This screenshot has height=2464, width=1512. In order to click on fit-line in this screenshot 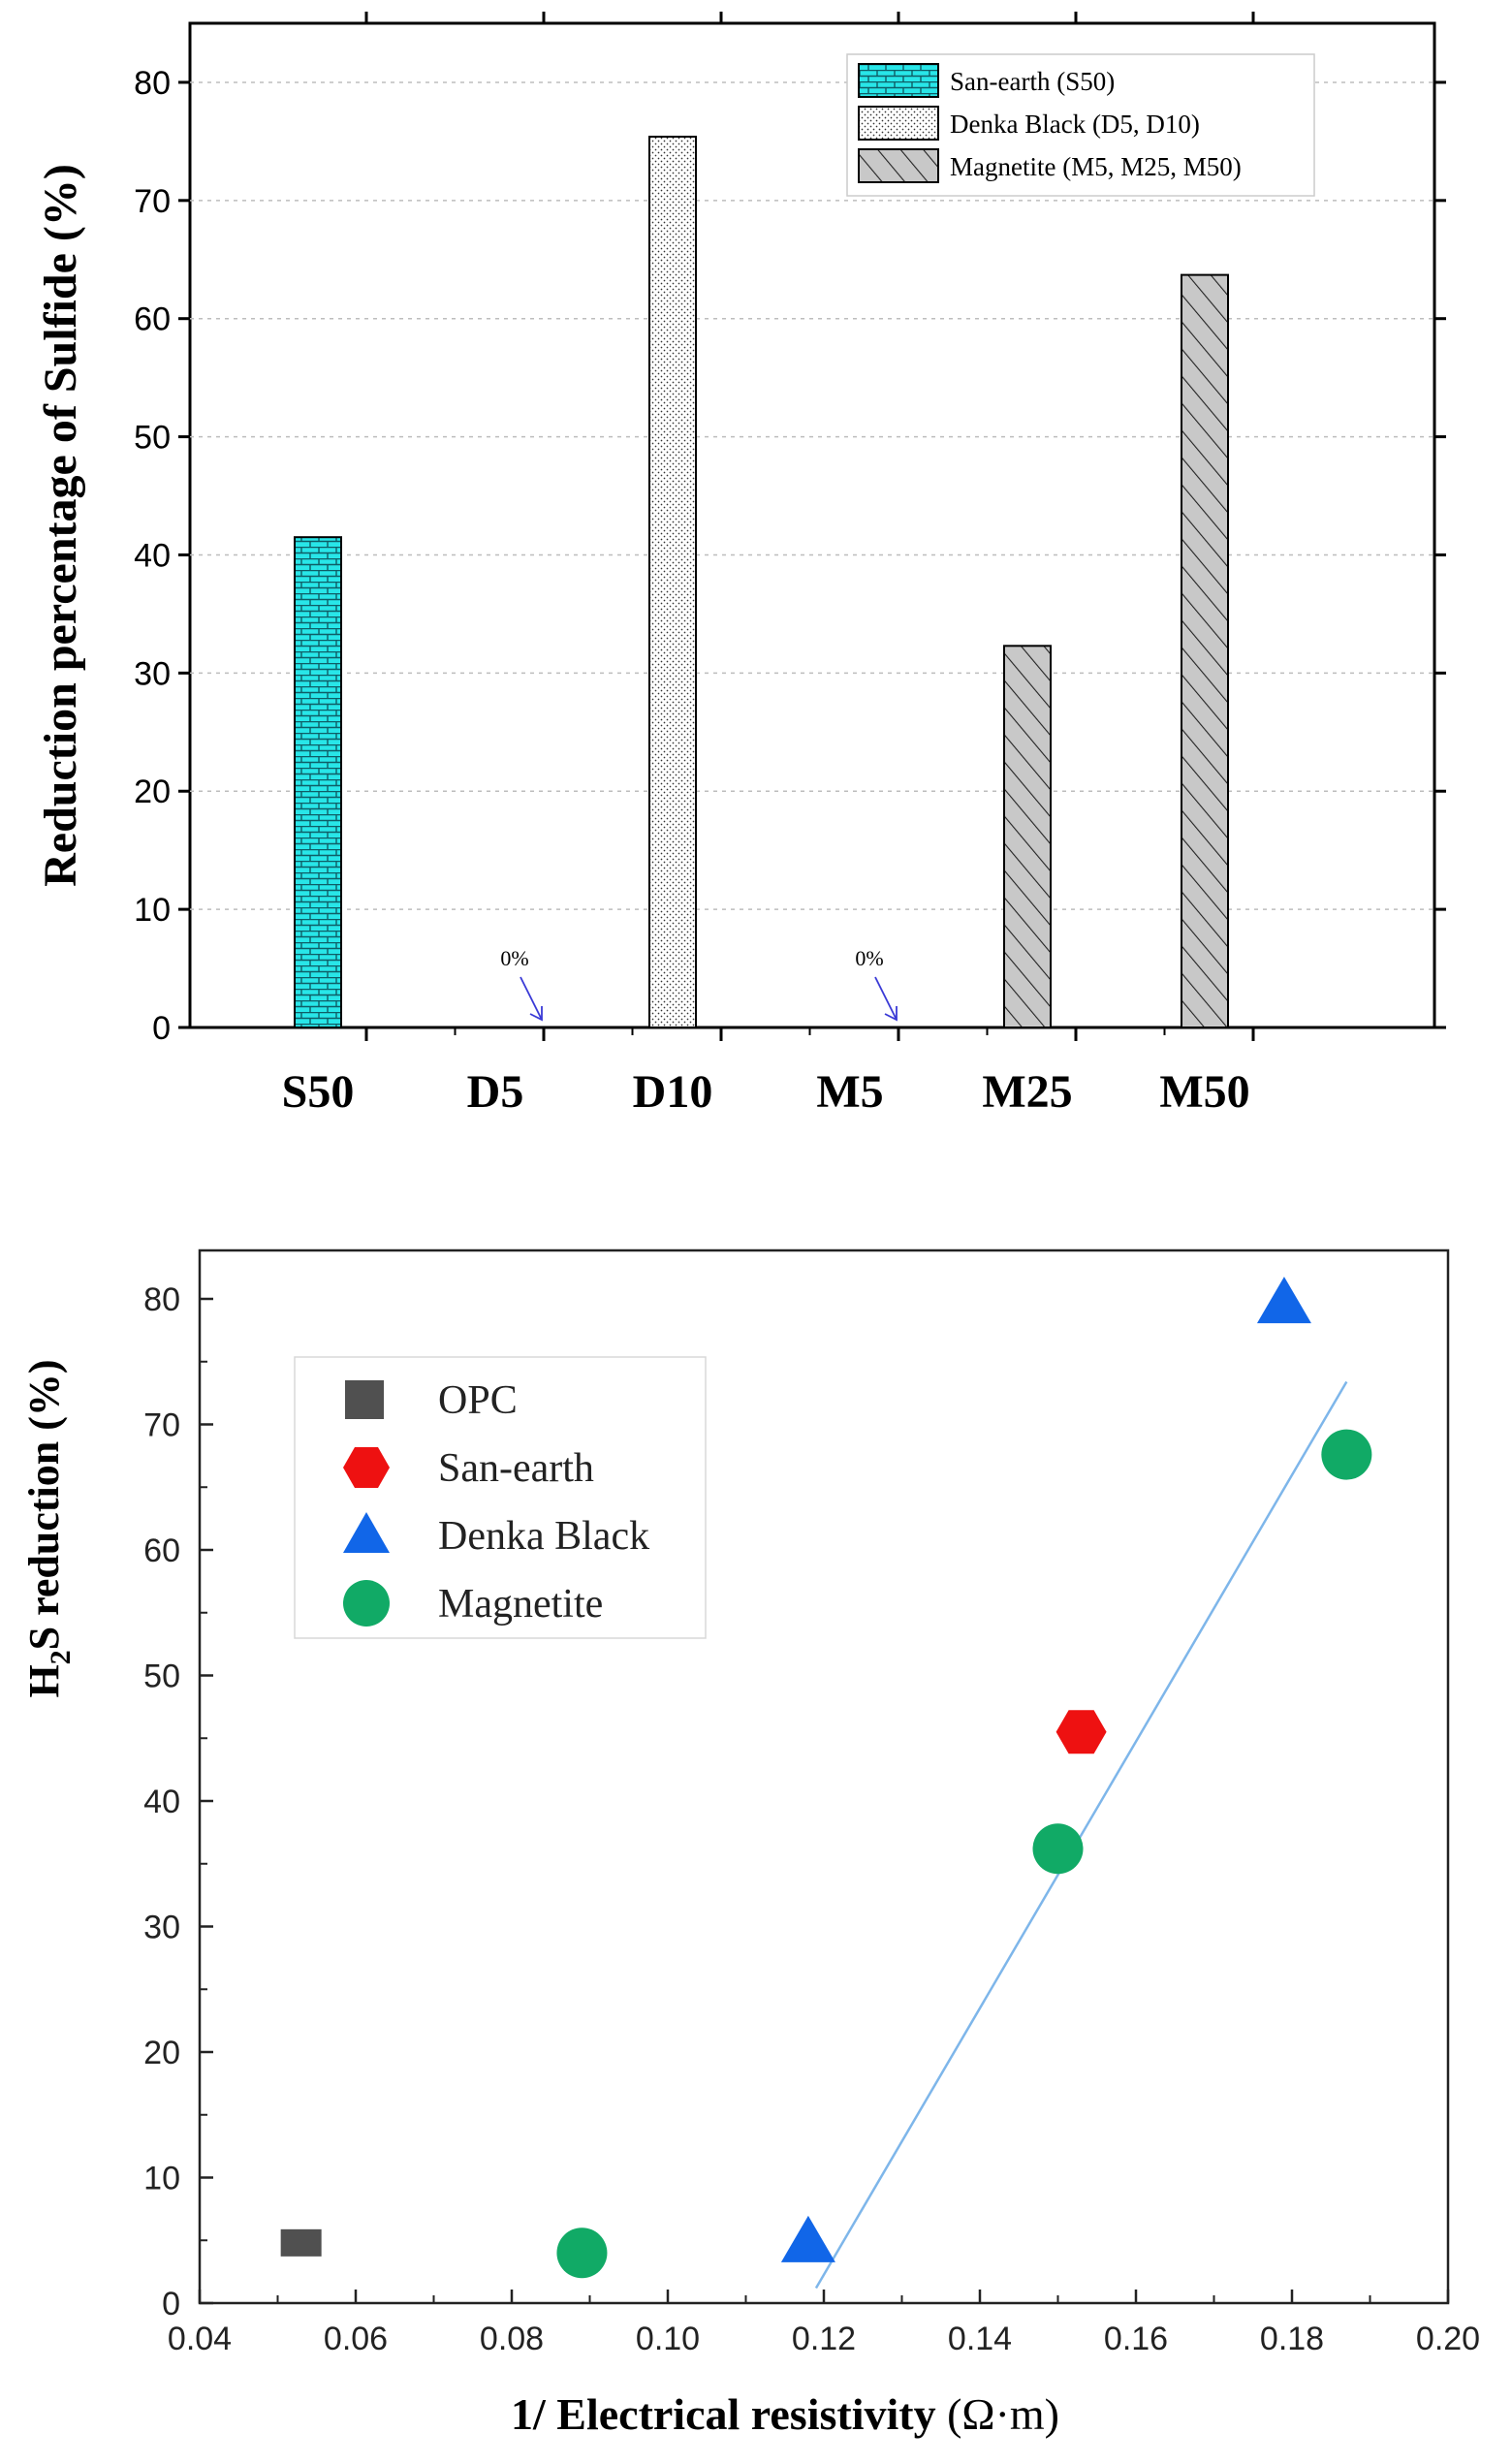, I will do `click(1081, 1835)`.